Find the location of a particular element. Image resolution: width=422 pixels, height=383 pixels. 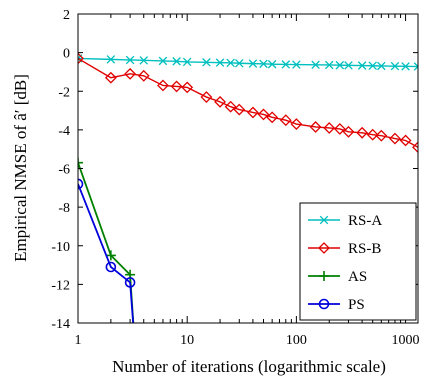

y-tick-label: -14 is located at coordinates (60, 324).